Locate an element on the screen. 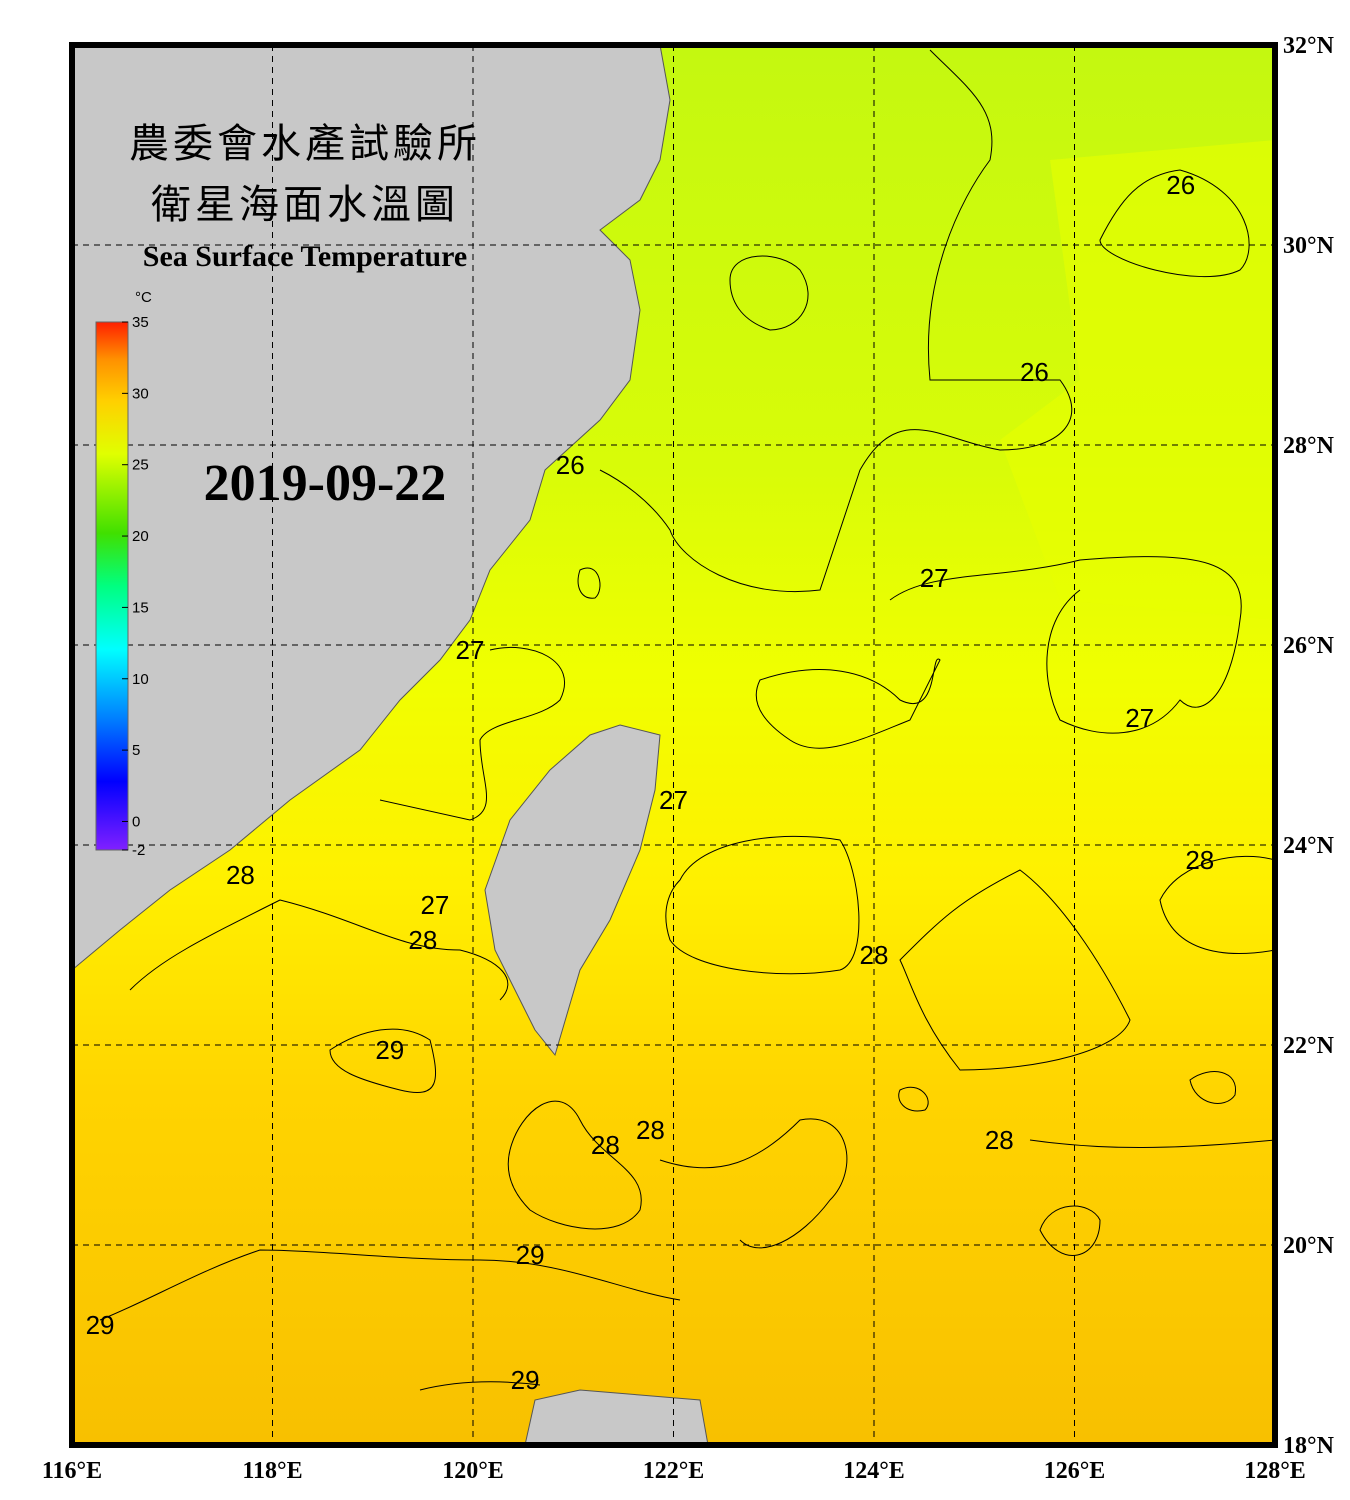 The image size is (1350, 1500). lon-tick-label: 124°E is located at coordinates (874, 1471).